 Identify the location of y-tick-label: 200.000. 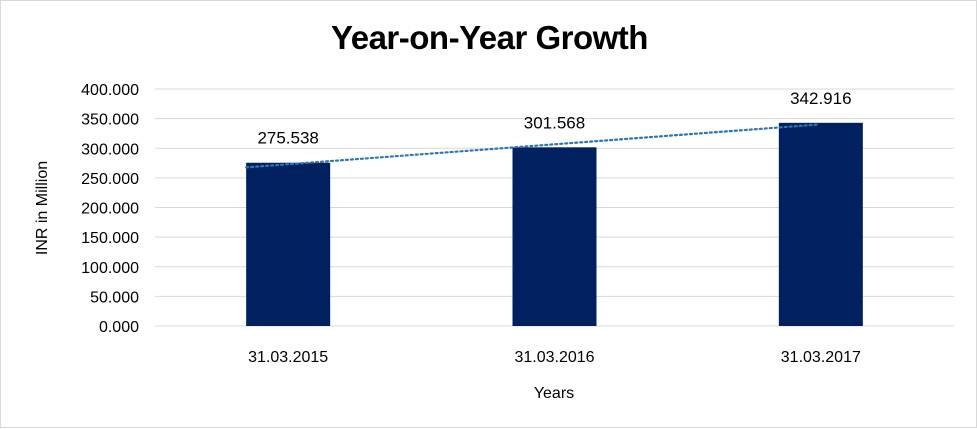
(110, 209).